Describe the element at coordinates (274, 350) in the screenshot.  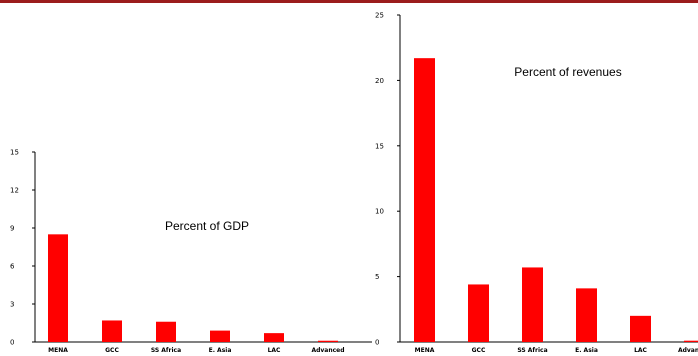
I see `gdp-category-label: LAC` at that location.